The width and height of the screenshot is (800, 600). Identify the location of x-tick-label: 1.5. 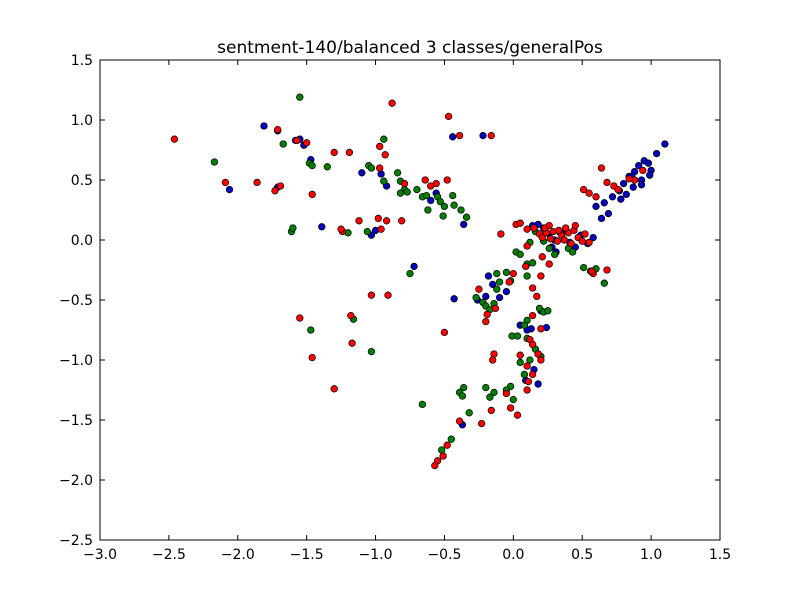
(720, 555).